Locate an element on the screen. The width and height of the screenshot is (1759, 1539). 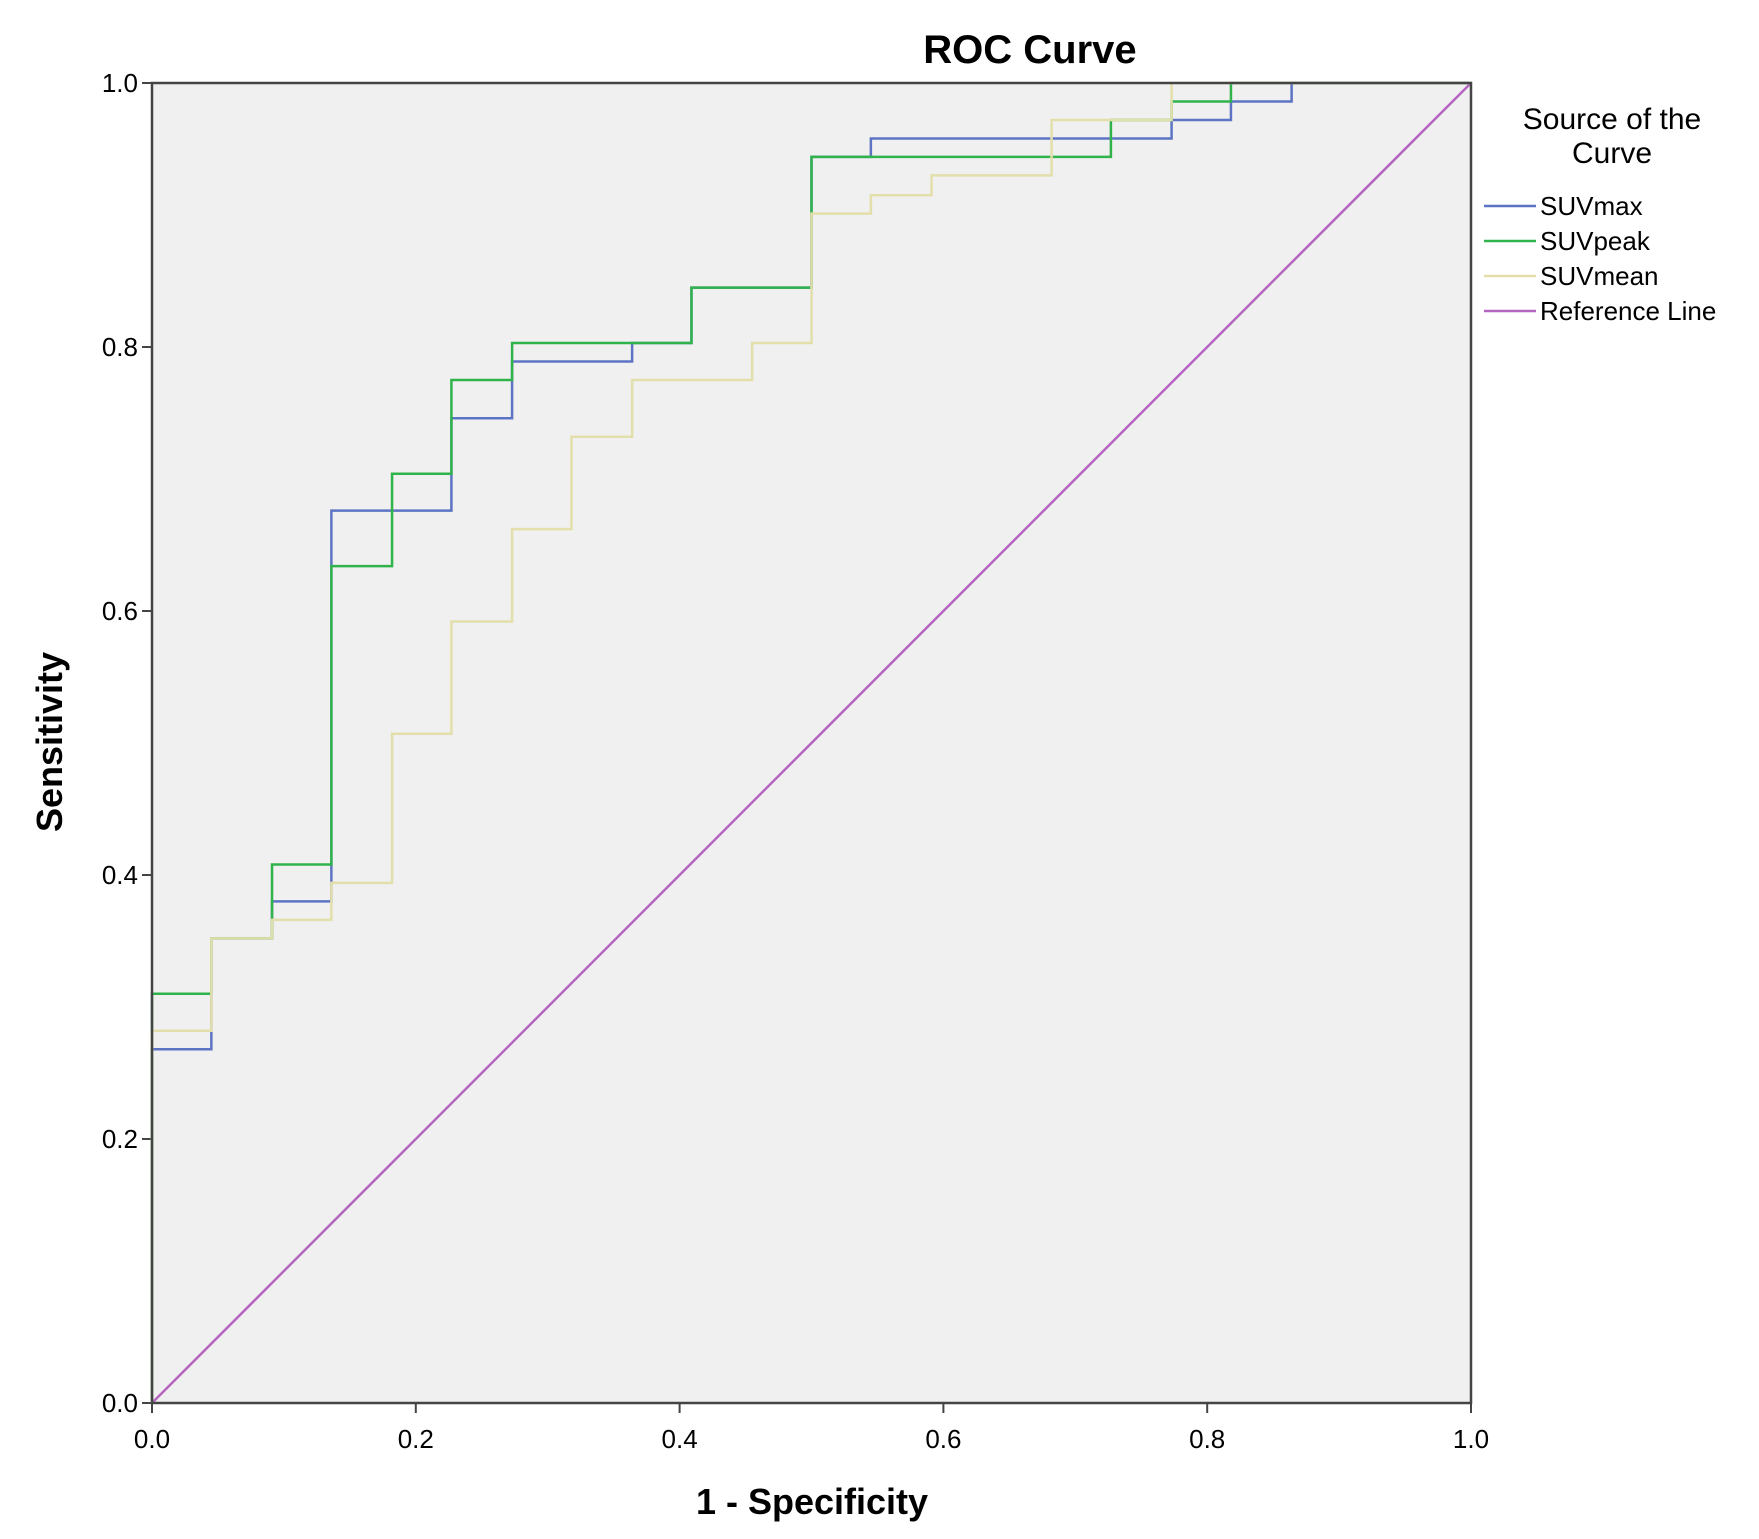
y-axis-label: Sensitivity is located at coordinates (49, 742).